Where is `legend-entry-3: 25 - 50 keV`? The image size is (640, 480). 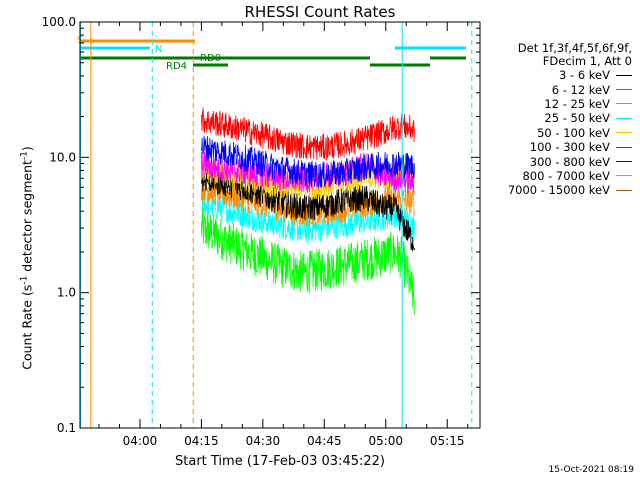 legend-entry-3: 25 - 50 keV is located at coordinates (557, 118).